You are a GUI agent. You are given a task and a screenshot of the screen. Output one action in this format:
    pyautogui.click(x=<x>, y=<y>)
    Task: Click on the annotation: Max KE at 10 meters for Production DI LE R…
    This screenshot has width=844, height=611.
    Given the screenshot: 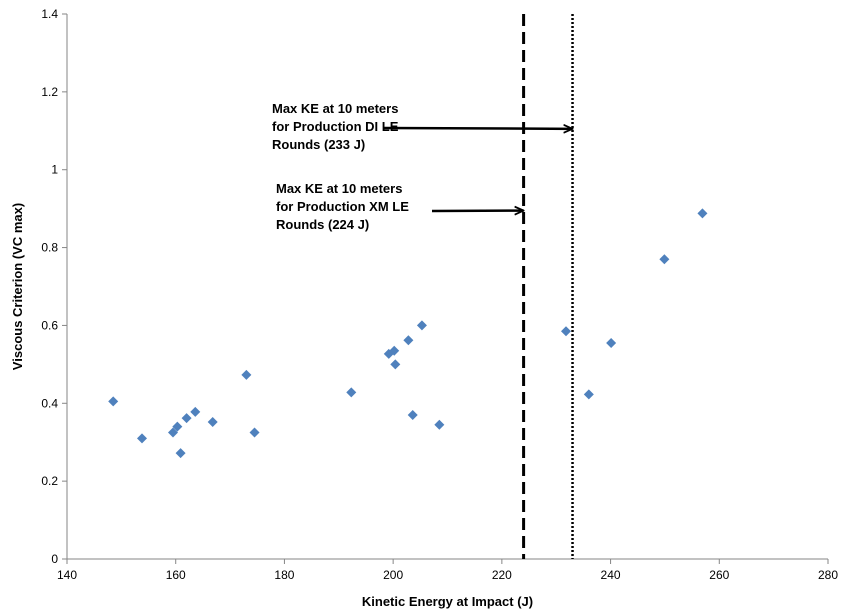 What is the action you would take?
    pyautogui.click(x=422, y=126)
    